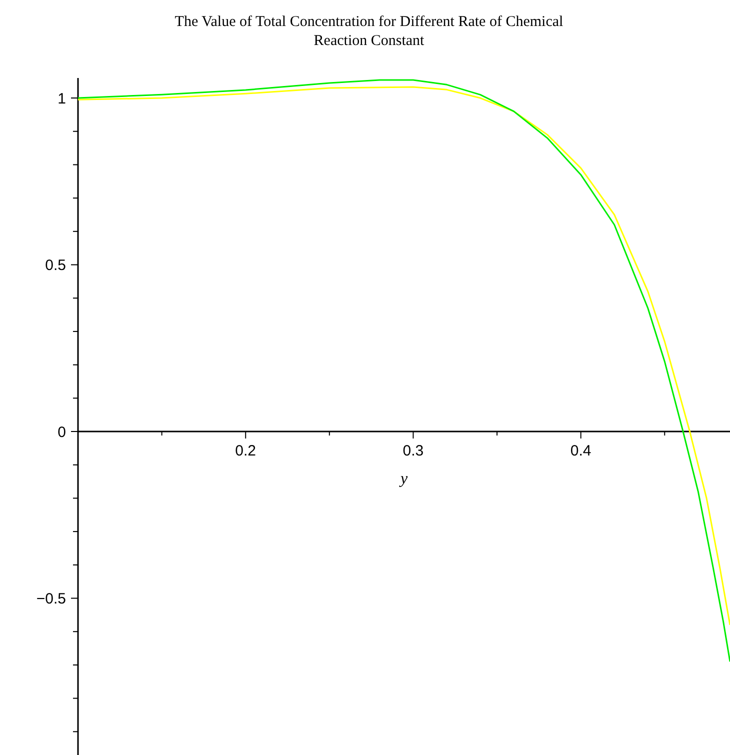 The image size is (730, 755). Describe the element at coordinates (62, 432) in the screenshot. I see `y-tick-label: 0` at that location.